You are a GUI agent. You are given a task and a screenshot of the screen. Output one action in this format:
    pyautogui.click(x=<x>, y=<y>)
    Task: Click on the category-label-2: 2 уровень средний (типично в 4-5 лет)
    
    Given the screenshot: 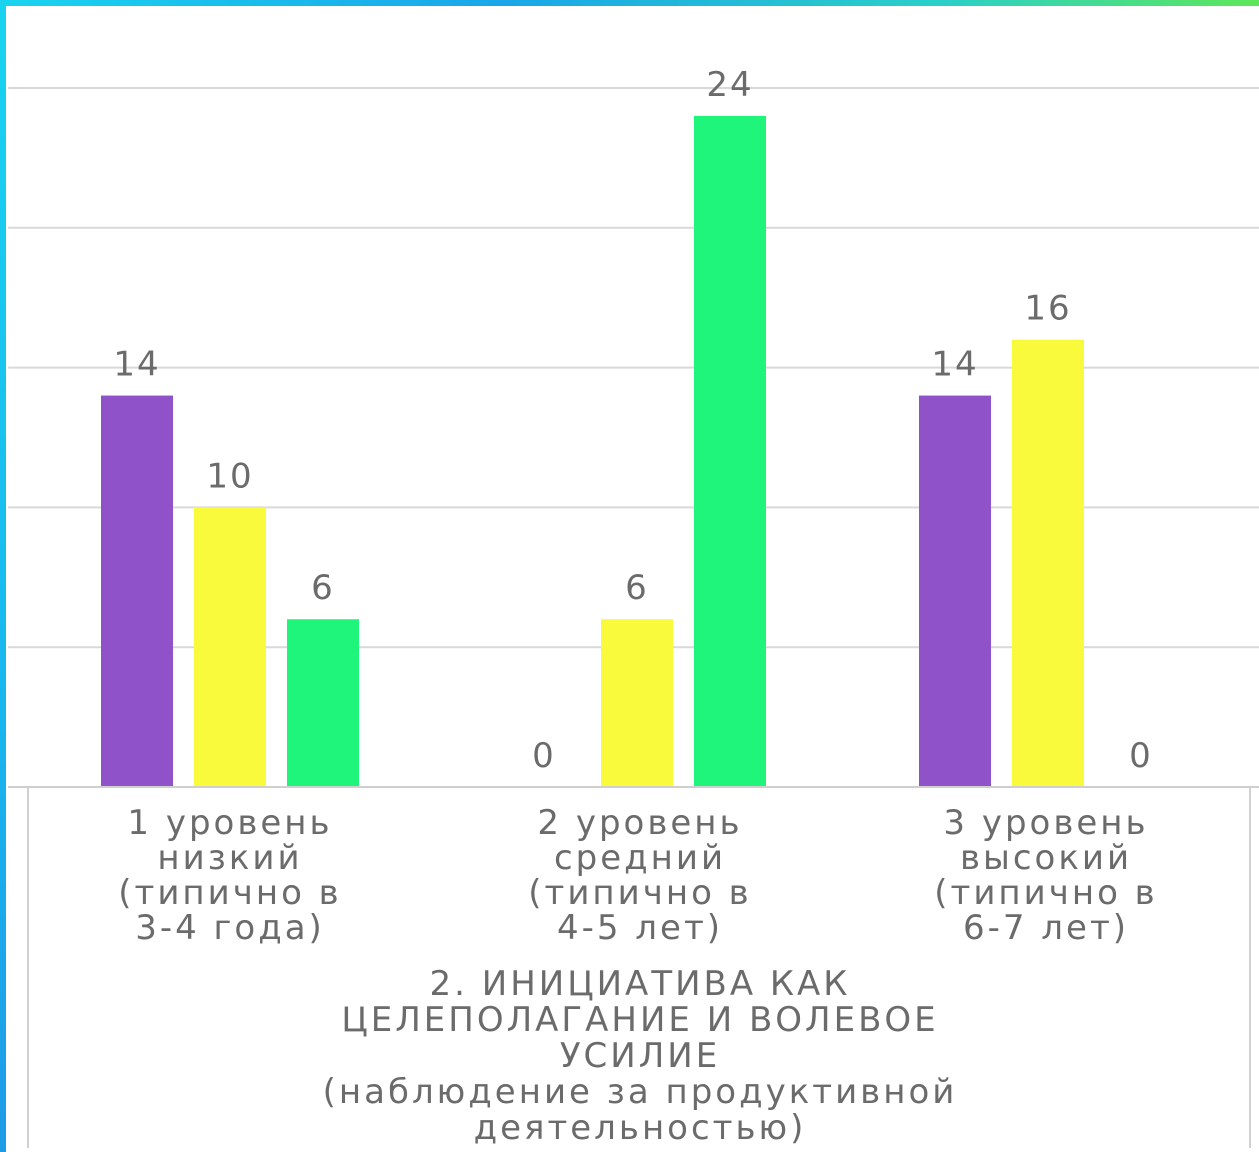 What is the action you would take?
    pyautogui.click(x=640, y=875)
    